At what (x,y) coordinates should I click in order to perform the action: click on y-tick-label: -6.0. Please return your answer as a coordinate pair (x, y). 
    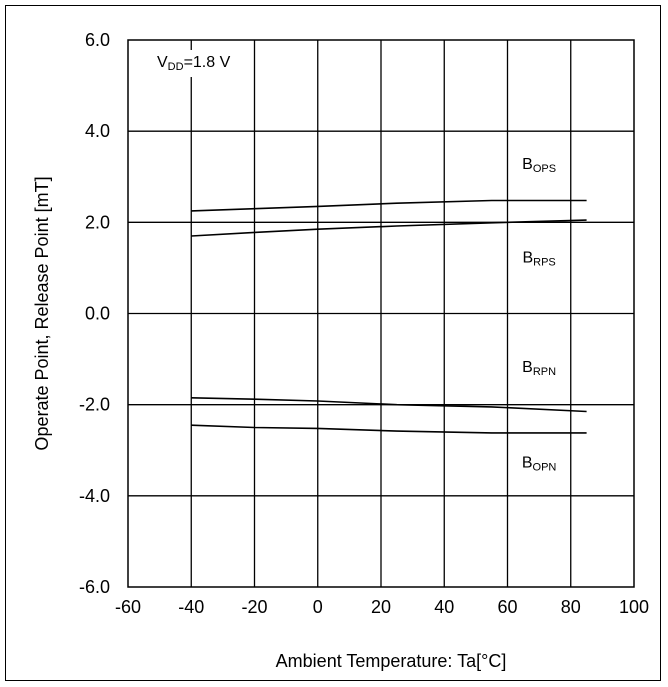
    Looking at the image, I should click on (94, 587).